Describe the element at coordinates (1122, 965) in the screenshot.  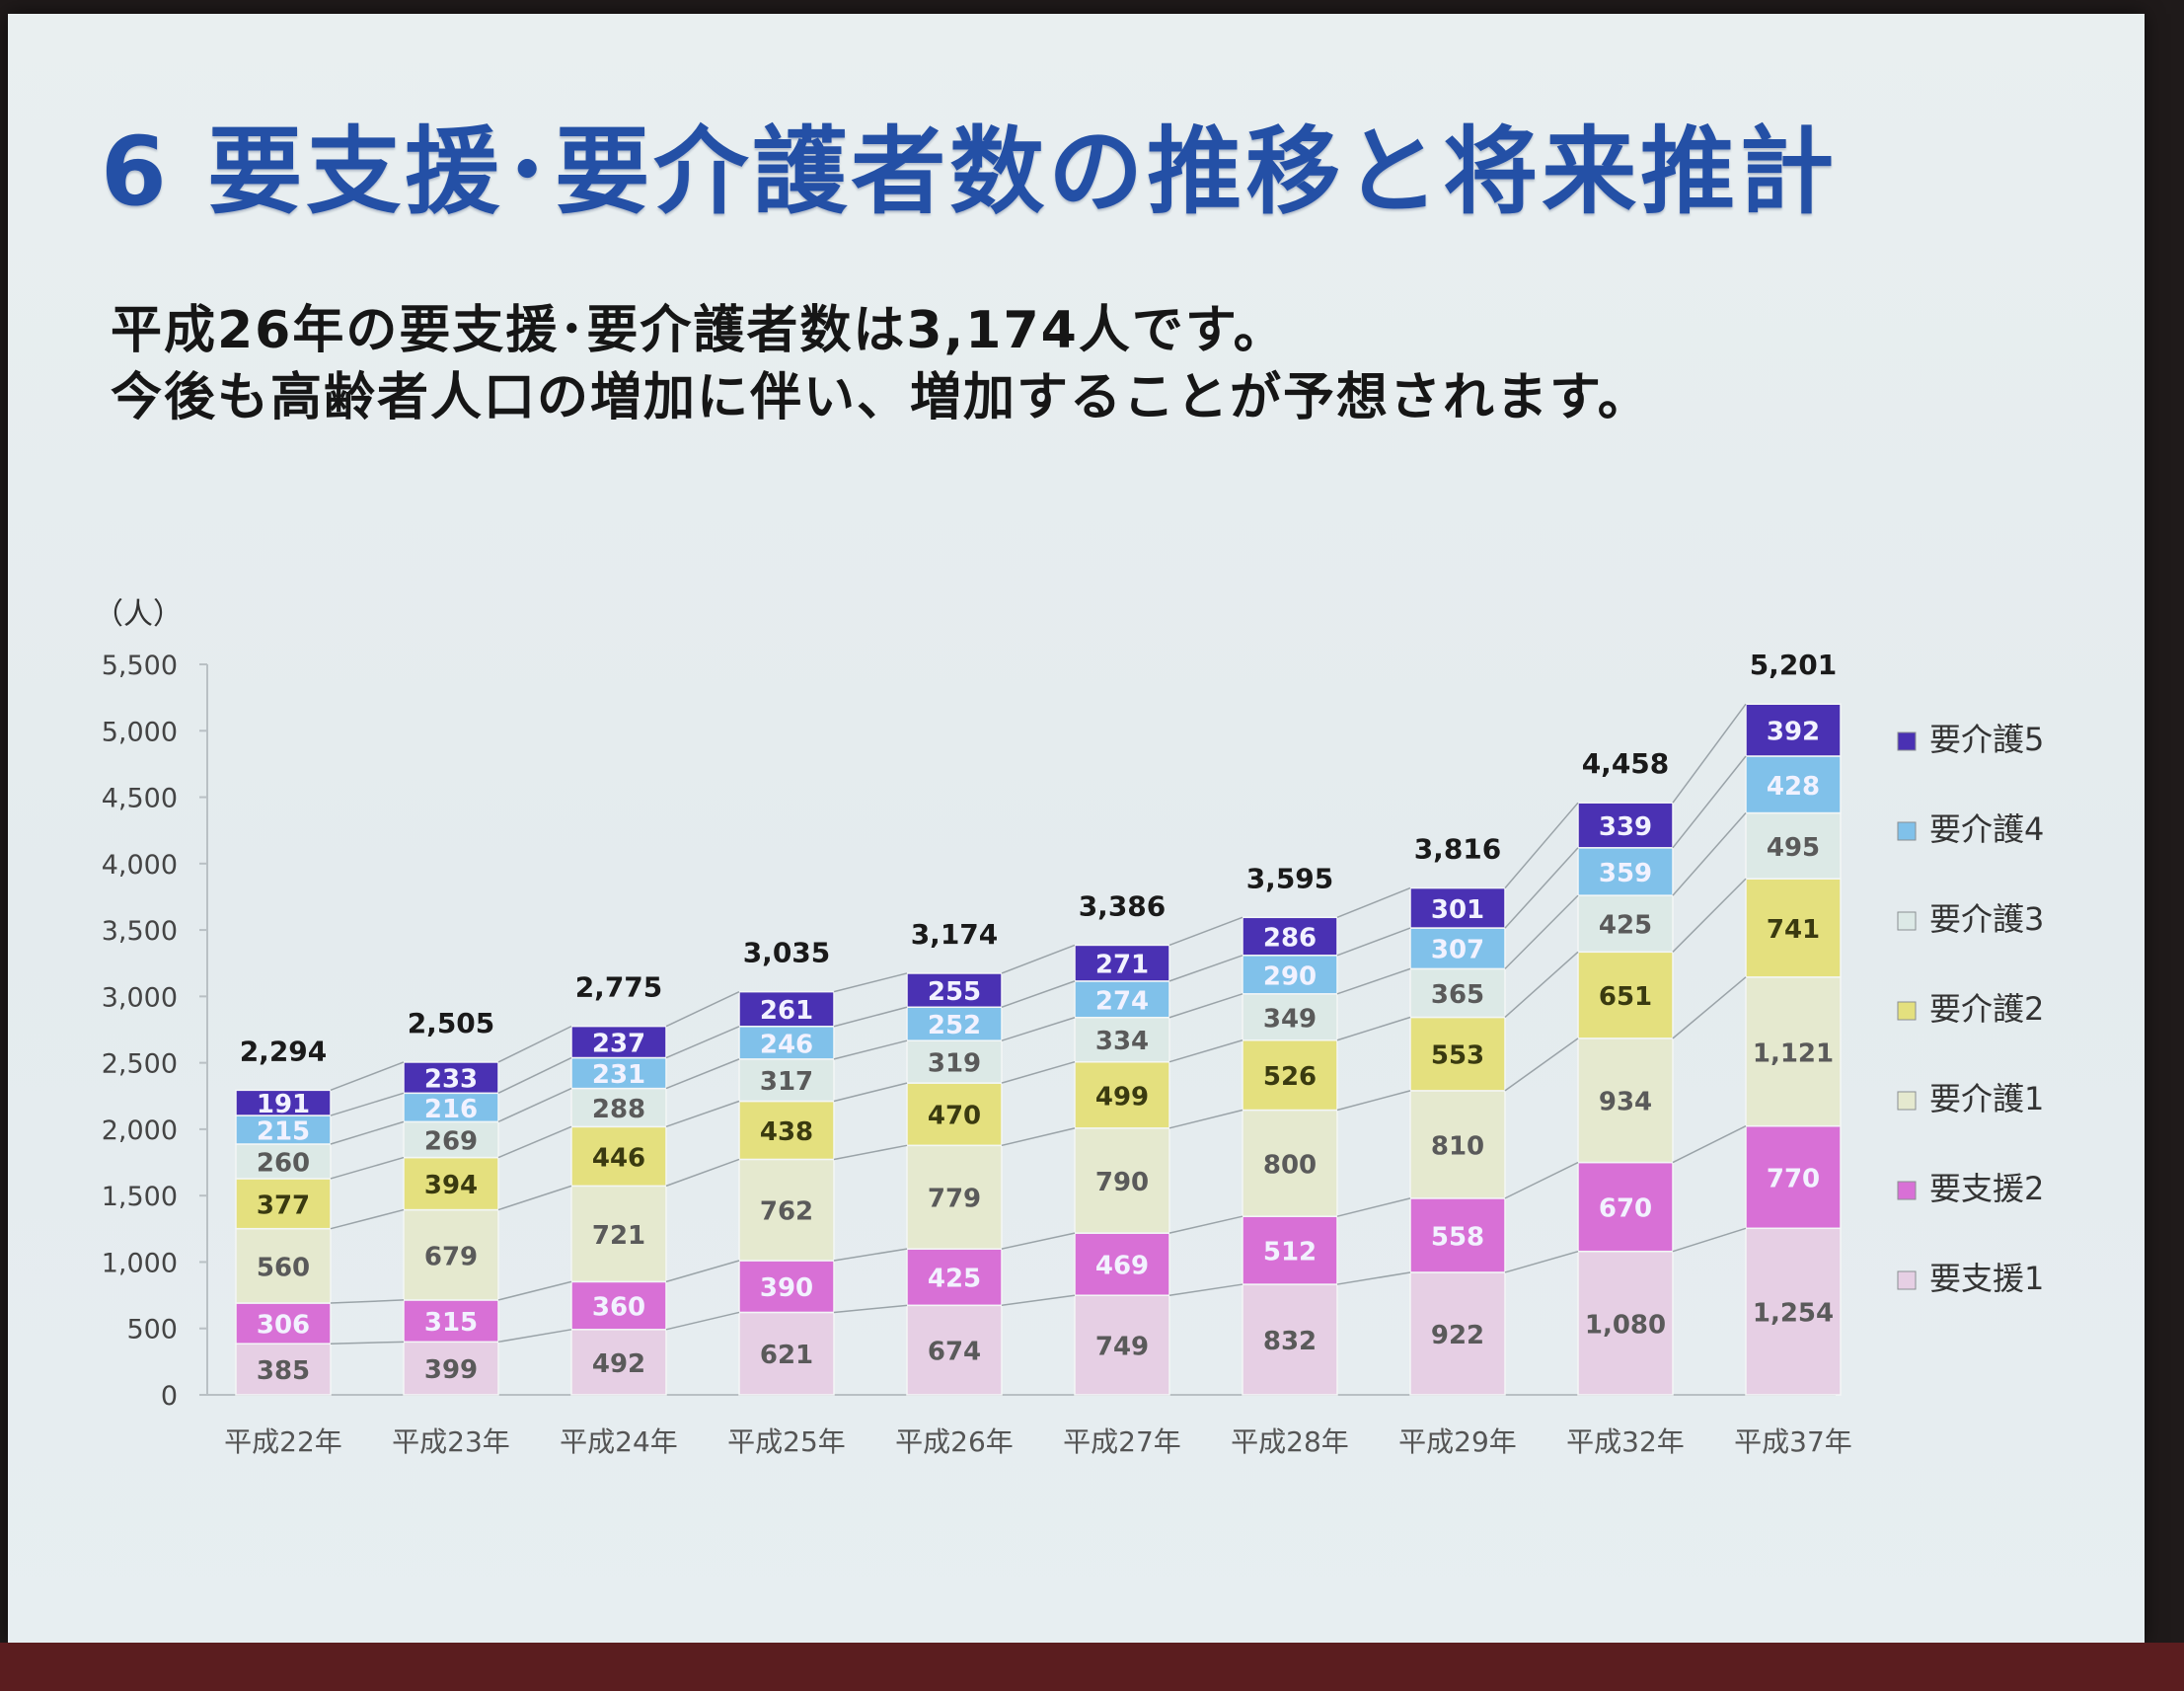
I see `data-label: 271` at that location.